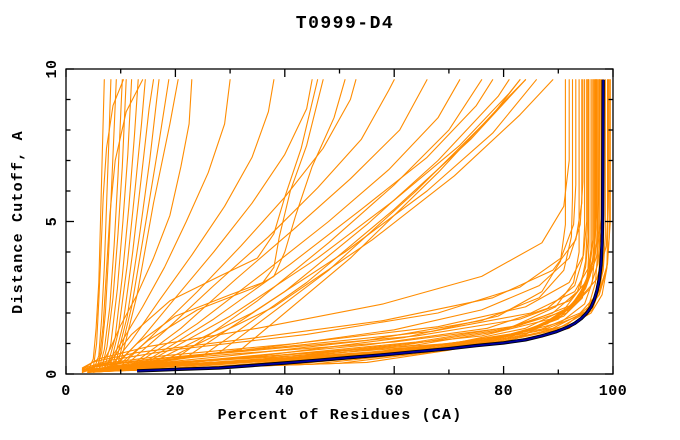 This screenshot has width=680, height=440. What do you see at coordinates (52, 222) in the screenshot?
I see `y-tick-label: 5` at bounding box center [52, 222].